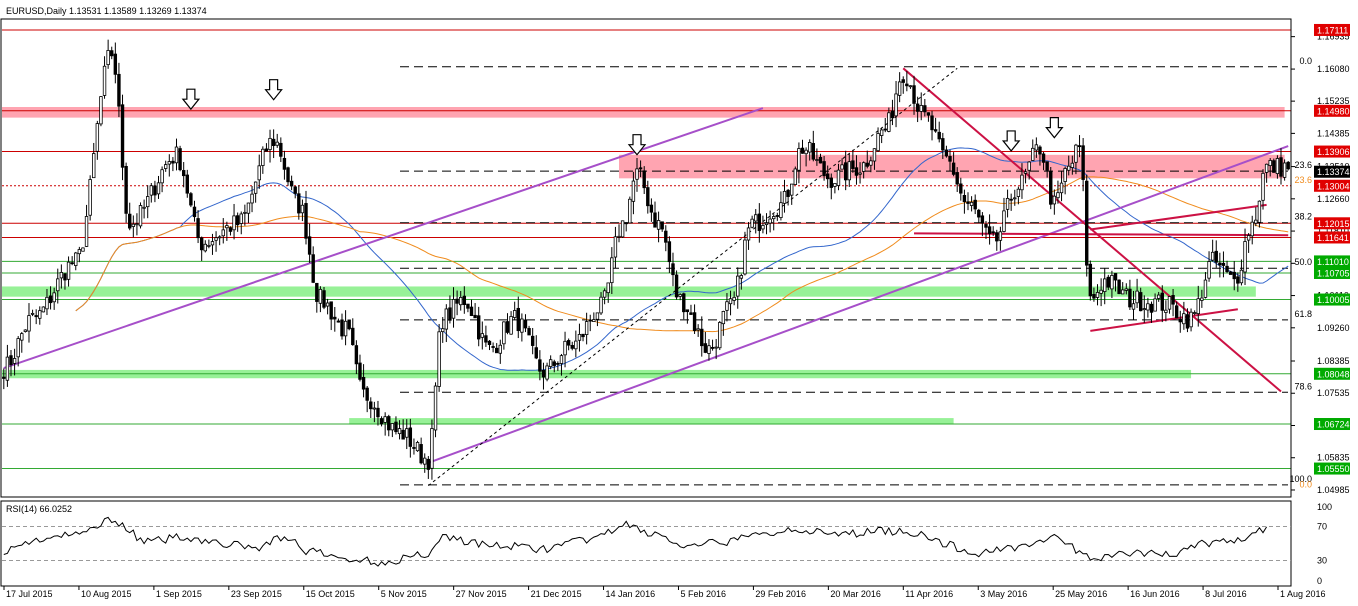 The image size is (1358, 606). I want to click on fib-label: 50.0, so click(1303, 262).